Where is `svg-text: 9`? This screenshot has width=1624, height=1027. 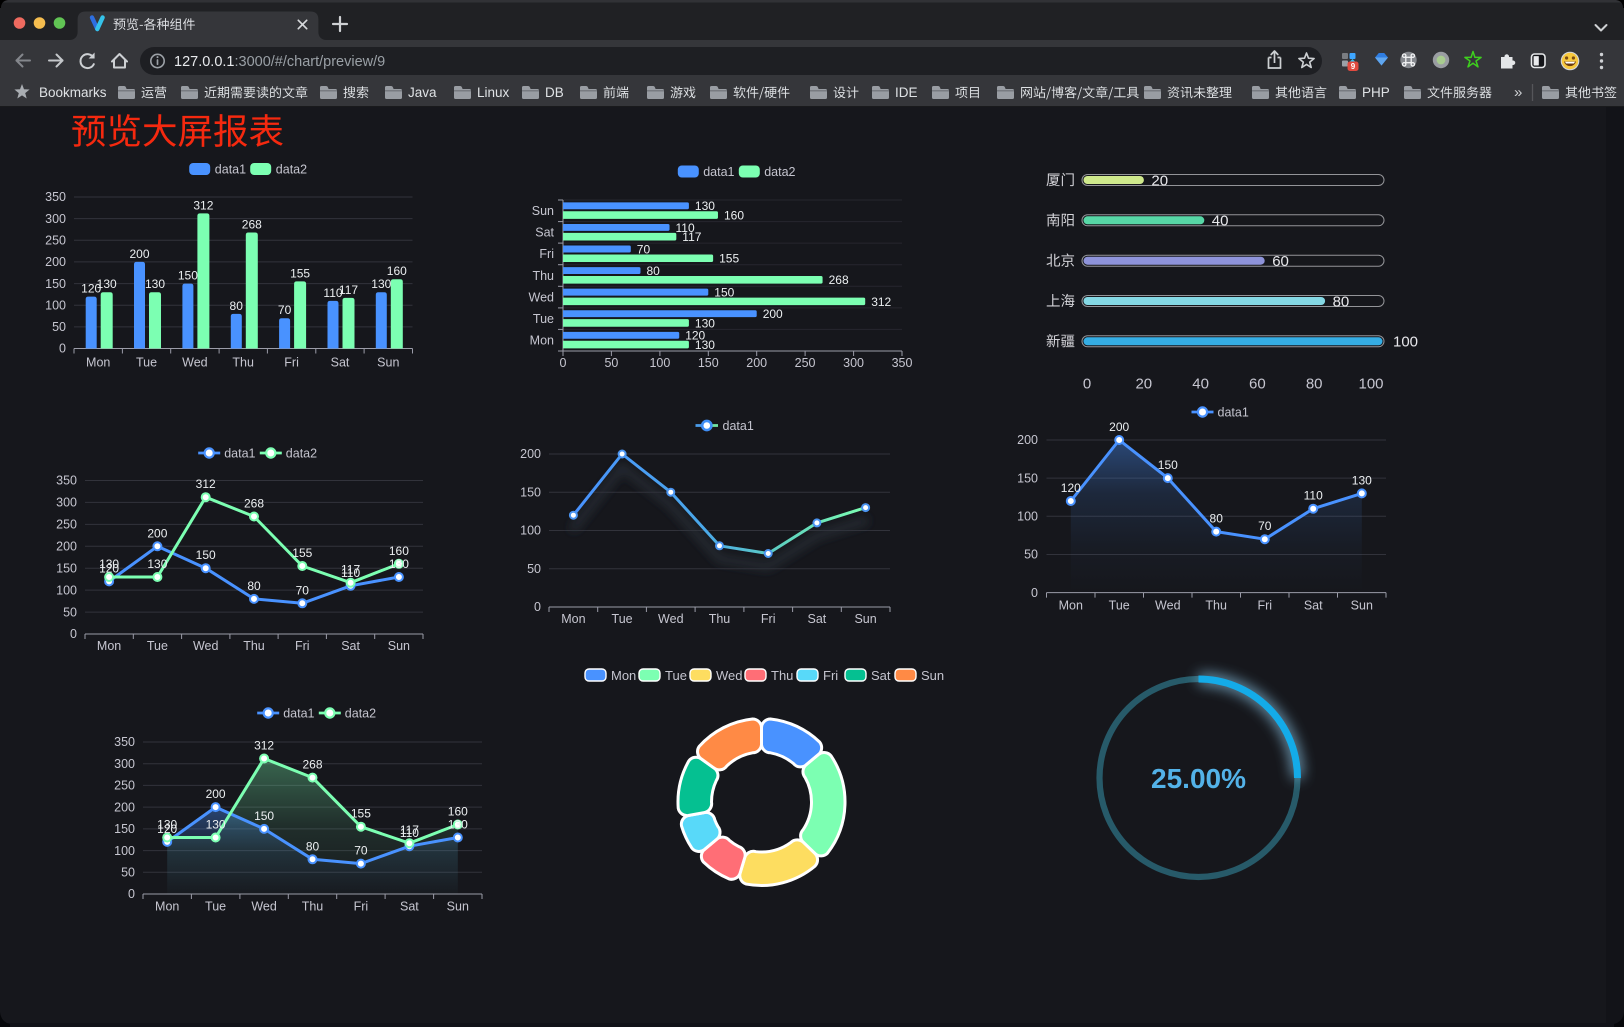
svg-text: 9 is located at coordinates (1353, 66).